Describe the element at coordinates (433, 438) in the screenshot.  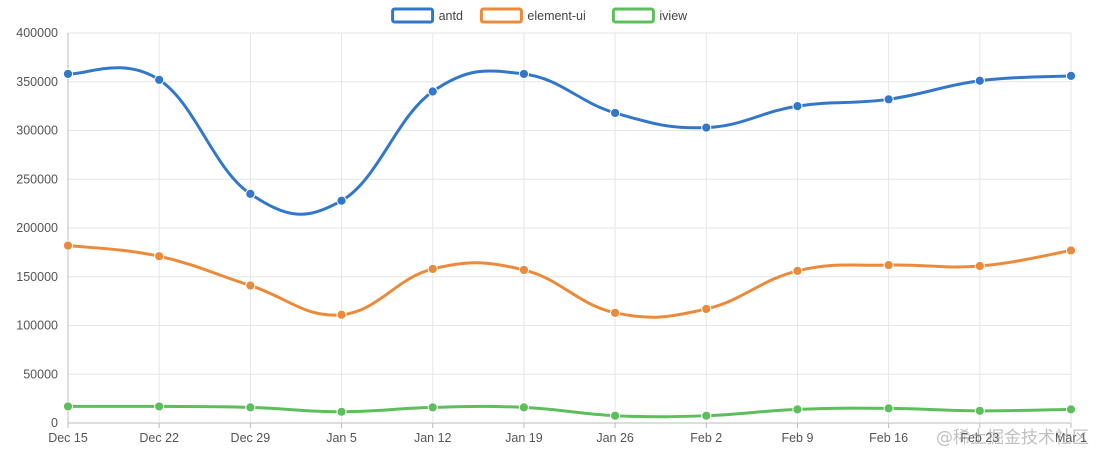
I see `x-tick-label: Jan 12` at that location.